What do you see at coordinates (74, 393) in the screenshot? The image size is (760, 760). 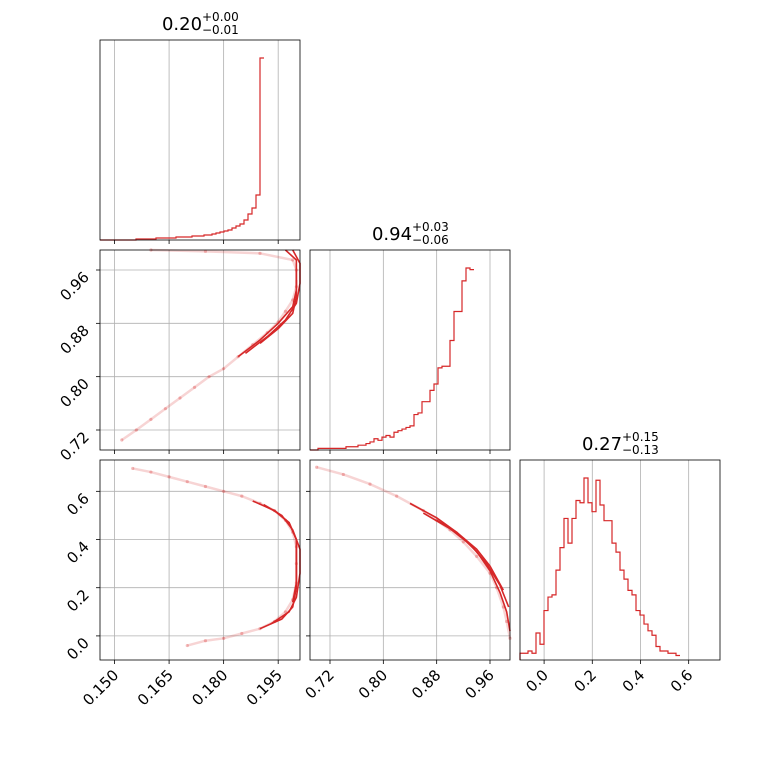 I see `y-tick-label: 0.80` at bounding box center [74, 393].